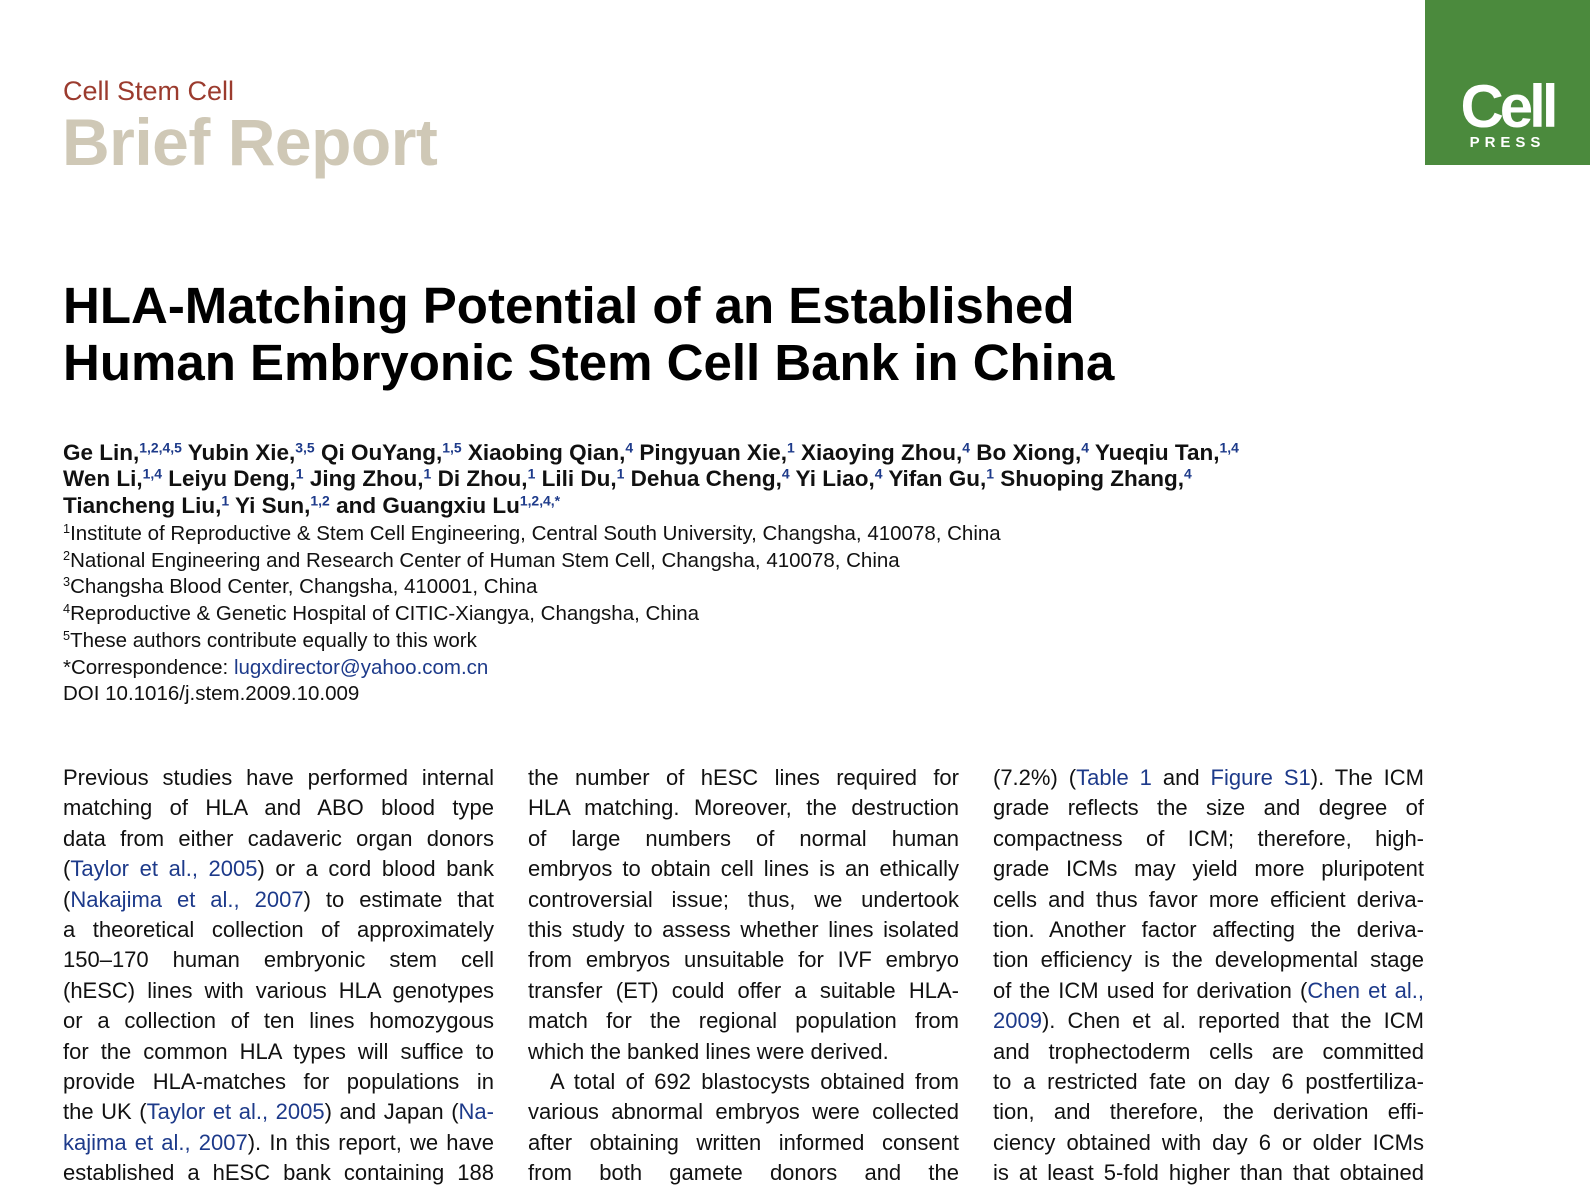 The height and width of the screenshot is (1193, 1590). I want to click on author-name: Jing Zhou,, so click(366, 479).